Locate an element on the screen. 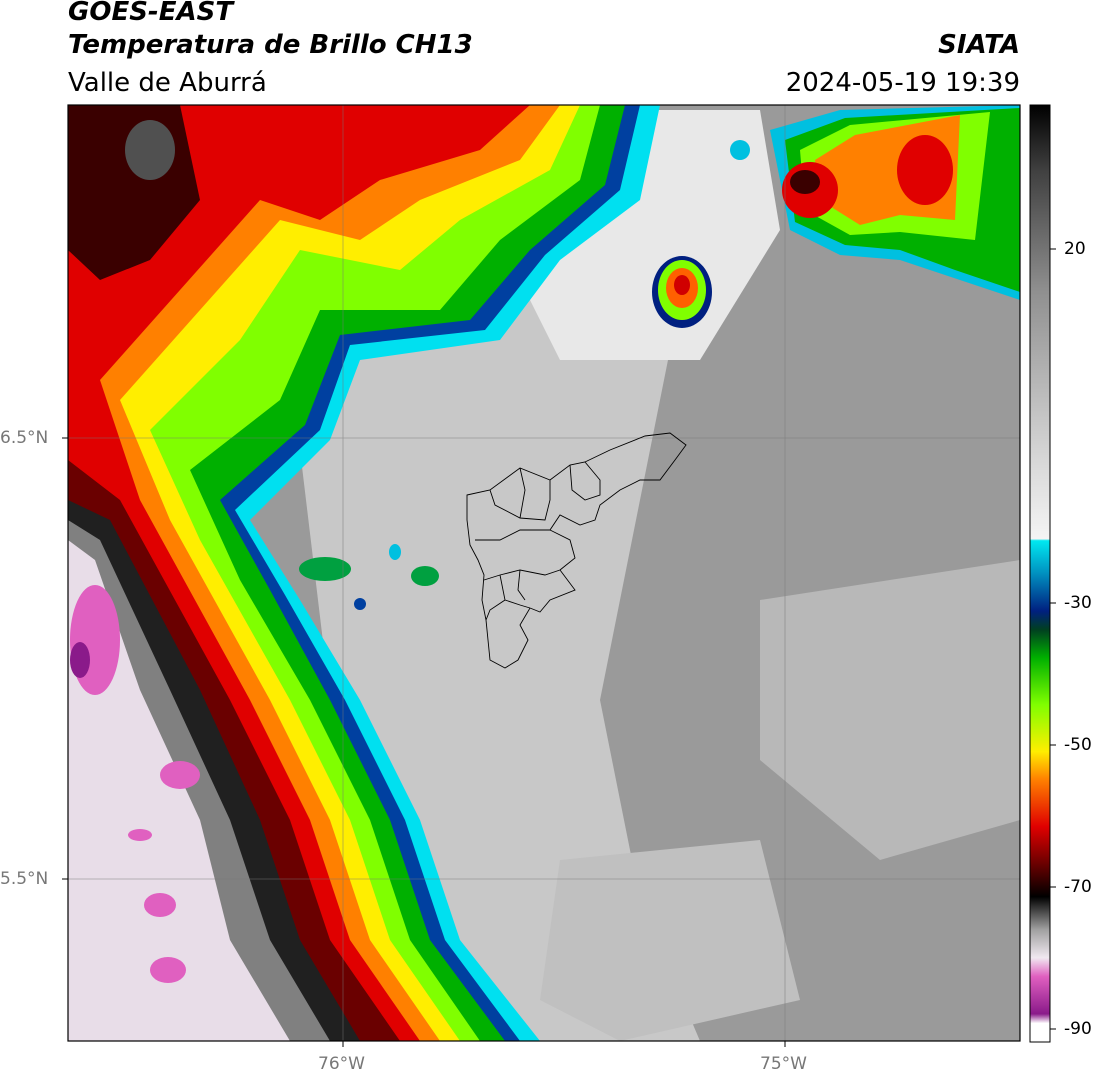  colorbar-tick-20: 20 is located at coordinates (1075, 249).